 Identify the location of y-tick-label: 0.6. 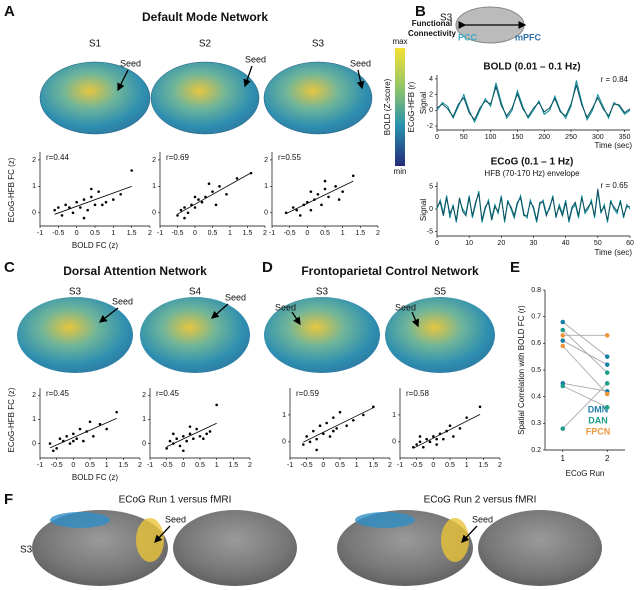
(536, 343).